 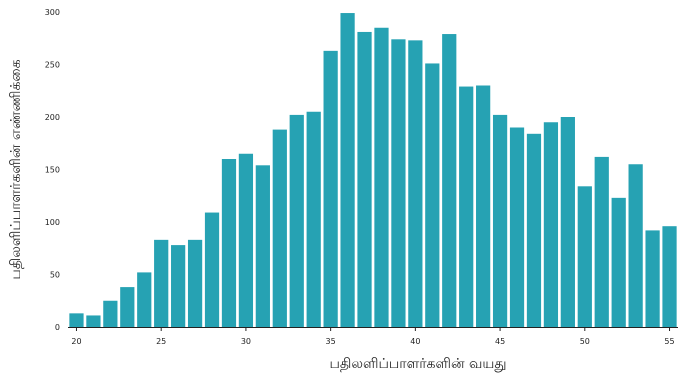 What do you see at coordinates (52, 117) in the screenshot?
I see `y-tick-label: 200` at bounding box center [52, 117].